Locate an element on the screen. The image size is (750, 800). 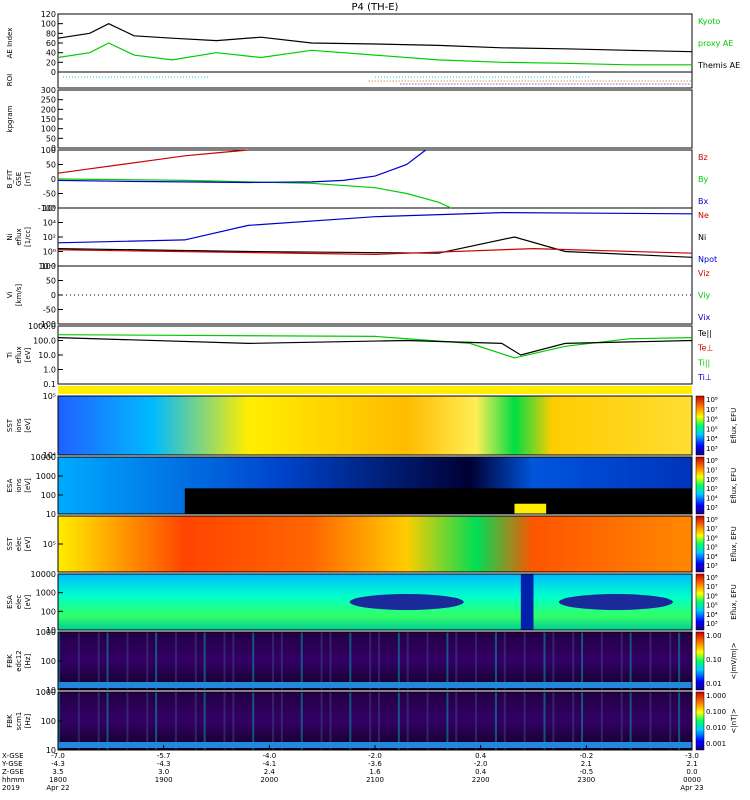
legend-label: proxy AE is located at coordinates (715, 43).